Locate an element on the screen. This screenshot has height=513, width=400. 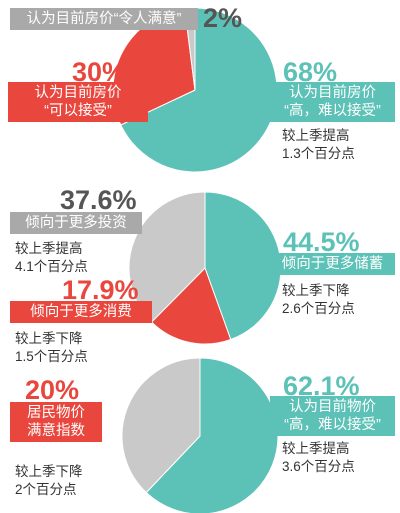
highlight-value: 20% is located at coordinates (52, 390).